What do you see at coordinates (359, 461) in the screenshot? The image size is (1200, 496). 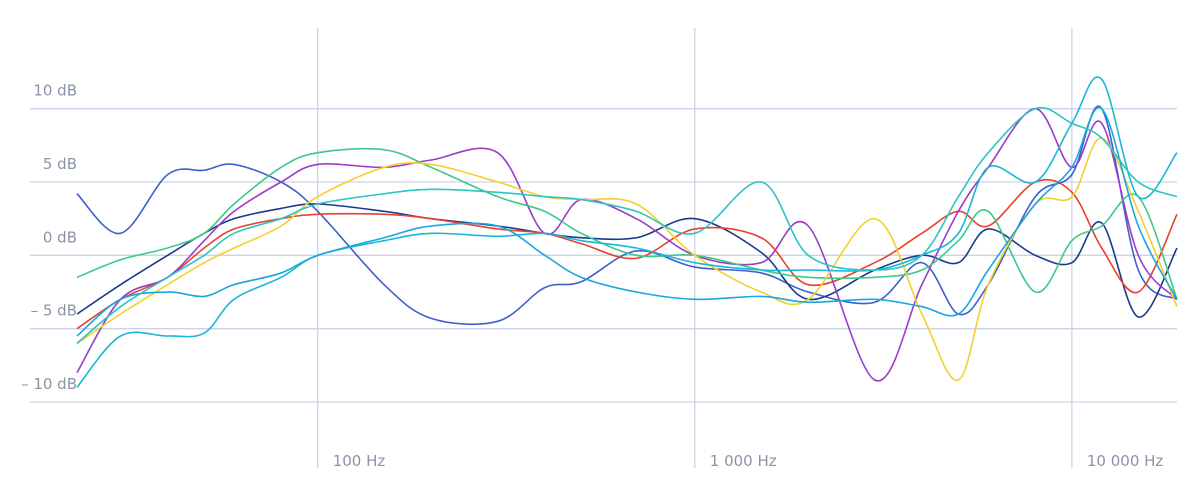 I see `x-tick-label: 100 Hz` at bounding box center [359, 461].